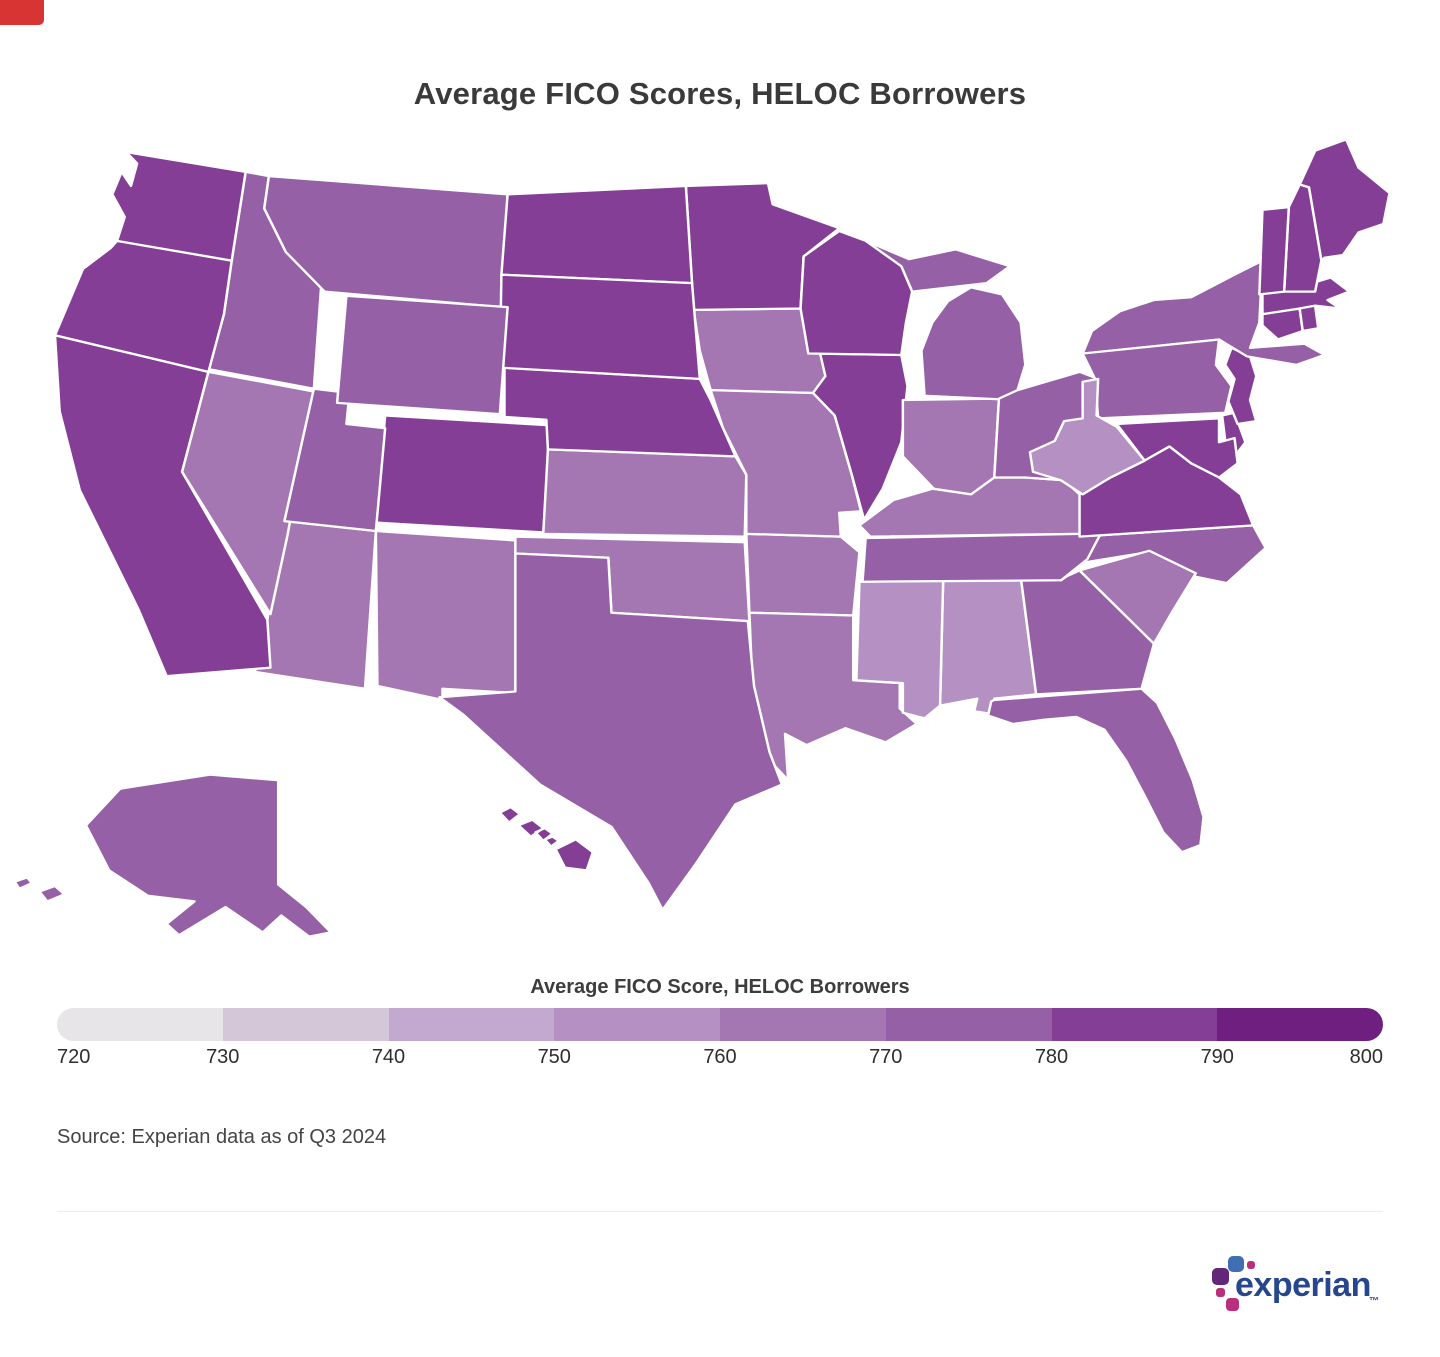 The image size is (1440, 1357). I want to click on legend-color-bar, so click(720, 1024).